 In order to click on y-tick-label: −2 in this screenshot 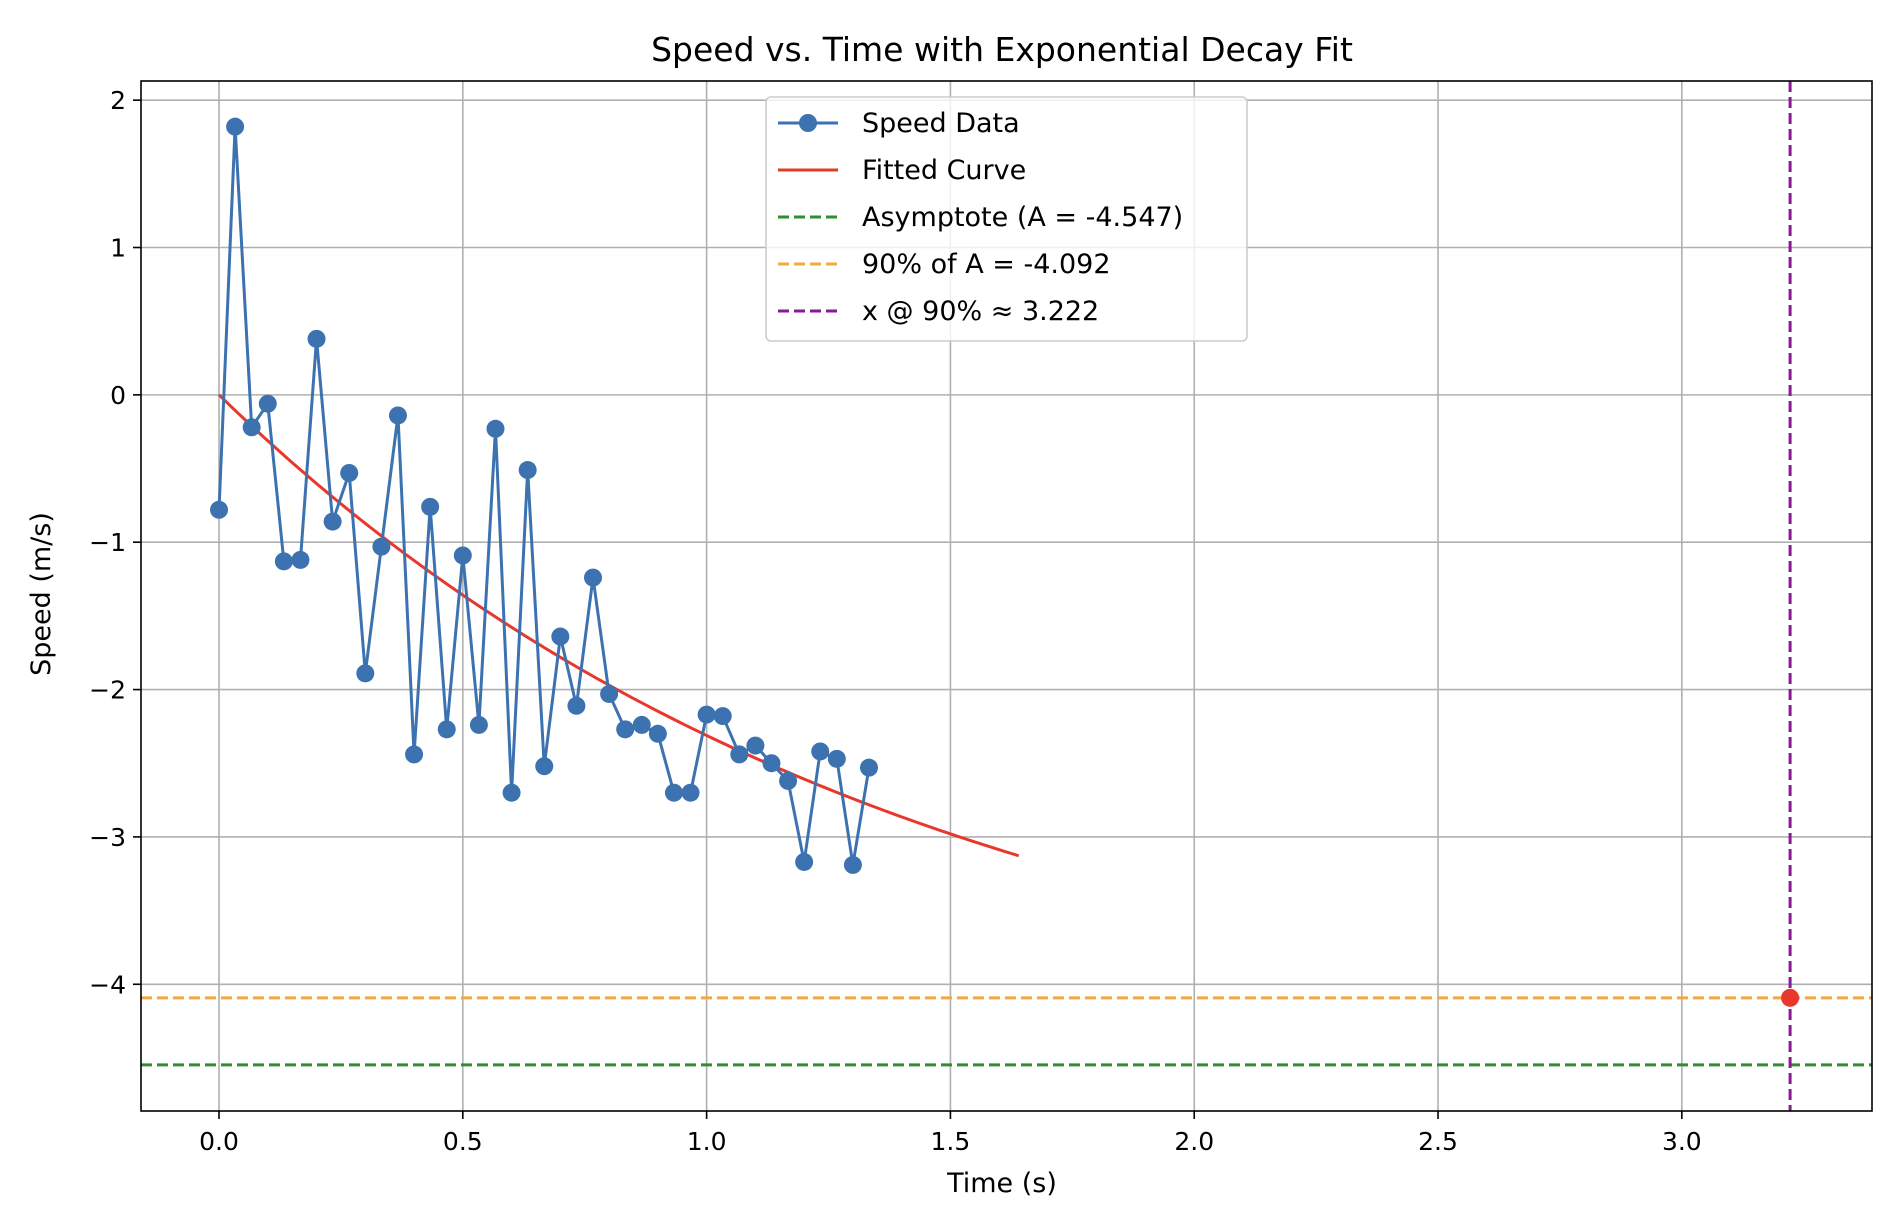, I will do `click(107, 690)`.